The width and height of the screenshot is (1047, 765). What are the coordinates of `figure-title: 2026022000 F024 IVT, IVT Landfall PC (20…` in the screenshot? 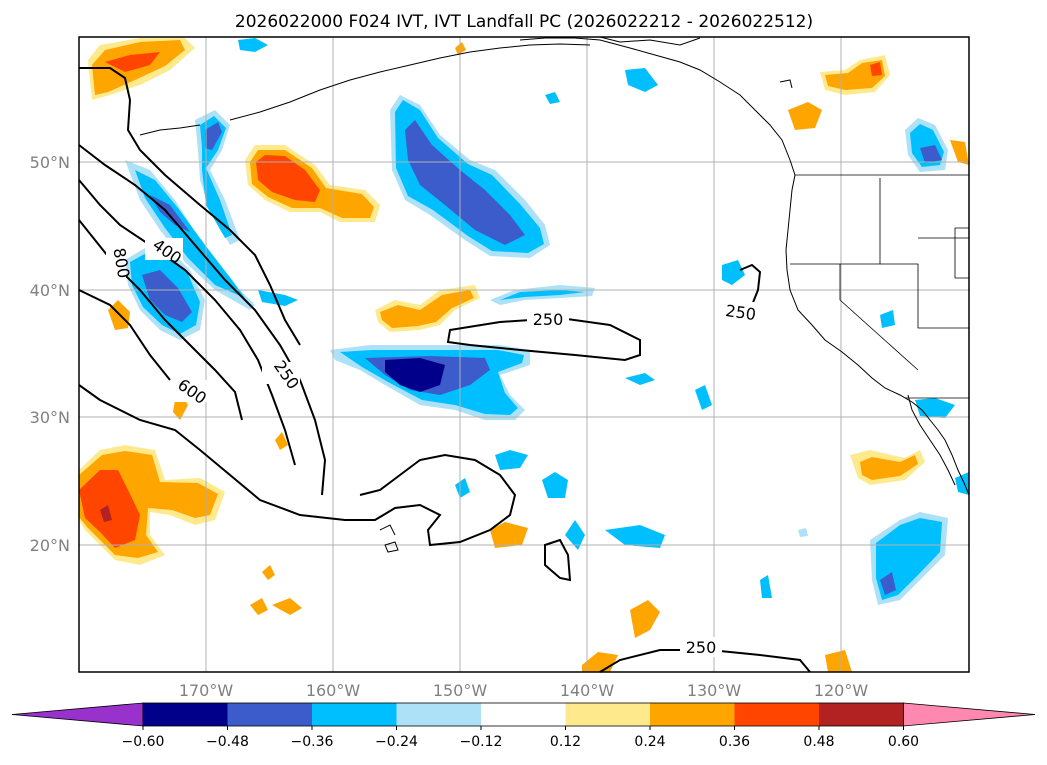 It's located at (524, 22).